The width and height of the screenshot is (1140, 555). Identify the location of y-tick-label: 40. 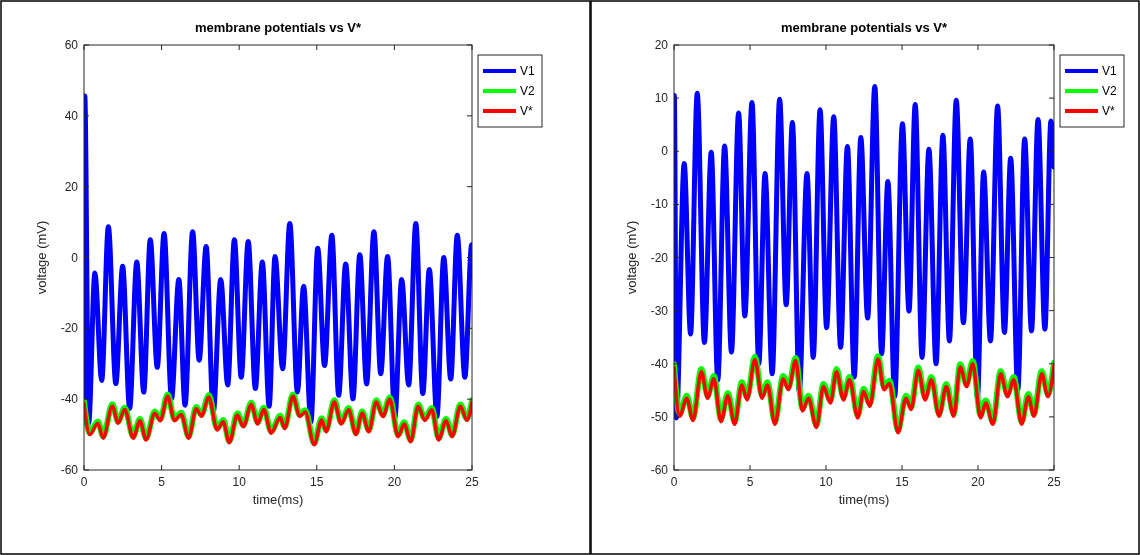
(71, 115).